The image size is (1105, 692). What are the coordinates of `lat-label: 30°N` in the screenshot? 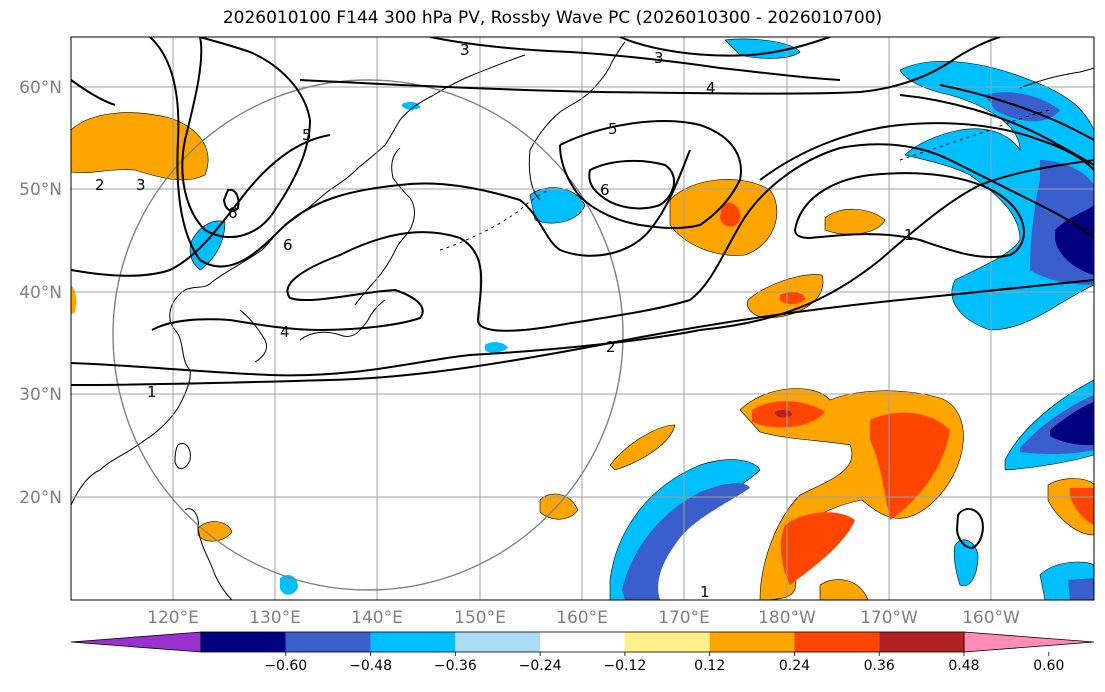 It's located at (40, 395).